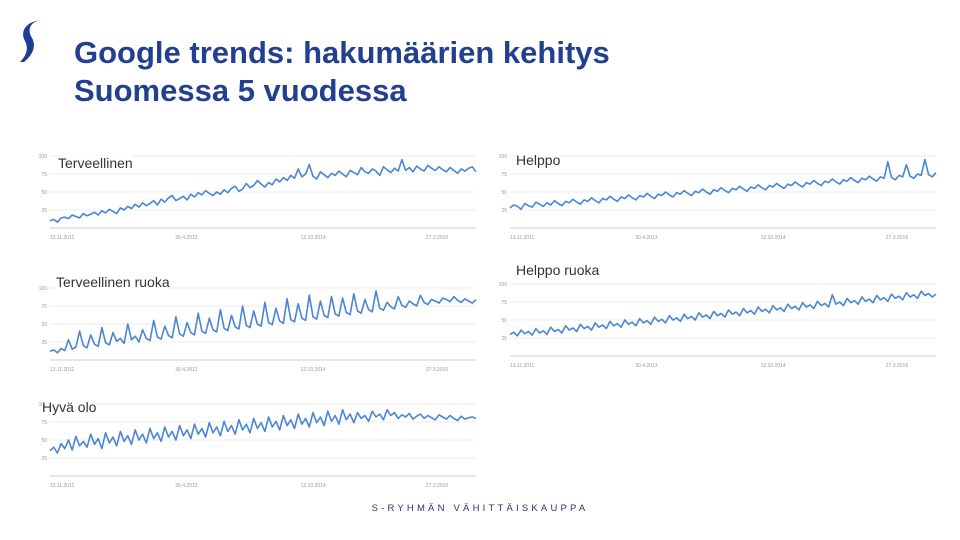  I want to click on chart-label-hyva-olo: Hyvä olo, so click(69, 407).